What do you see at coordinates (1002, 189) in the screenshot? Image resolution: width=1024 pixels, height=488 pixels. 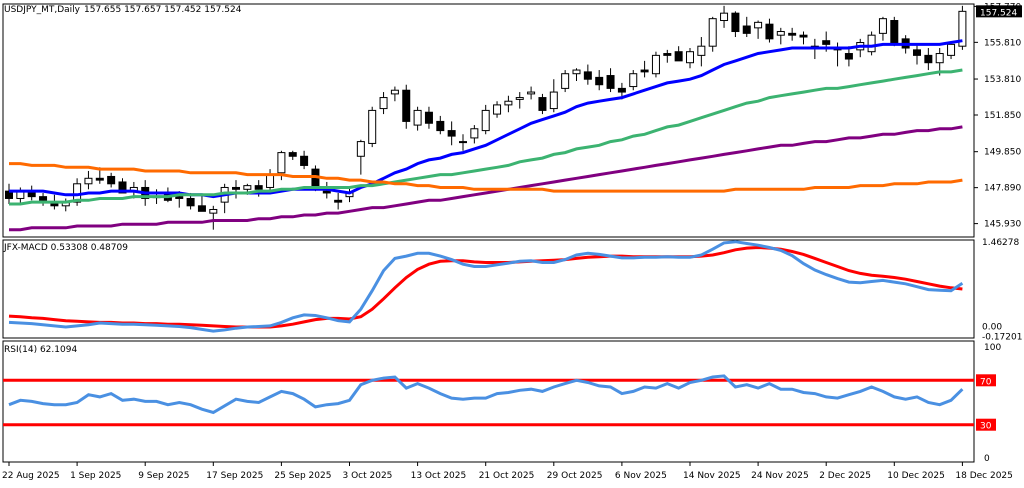 I see `price-axis-label: 147.890` at bounding box center [1002, 189].